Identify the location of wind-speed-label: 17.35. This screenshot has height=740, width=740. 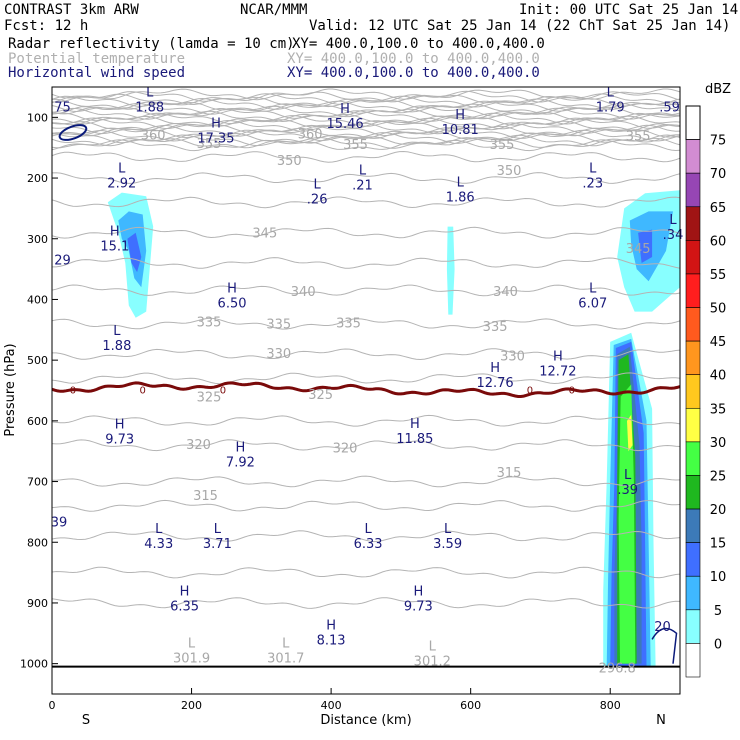
(215, 138).